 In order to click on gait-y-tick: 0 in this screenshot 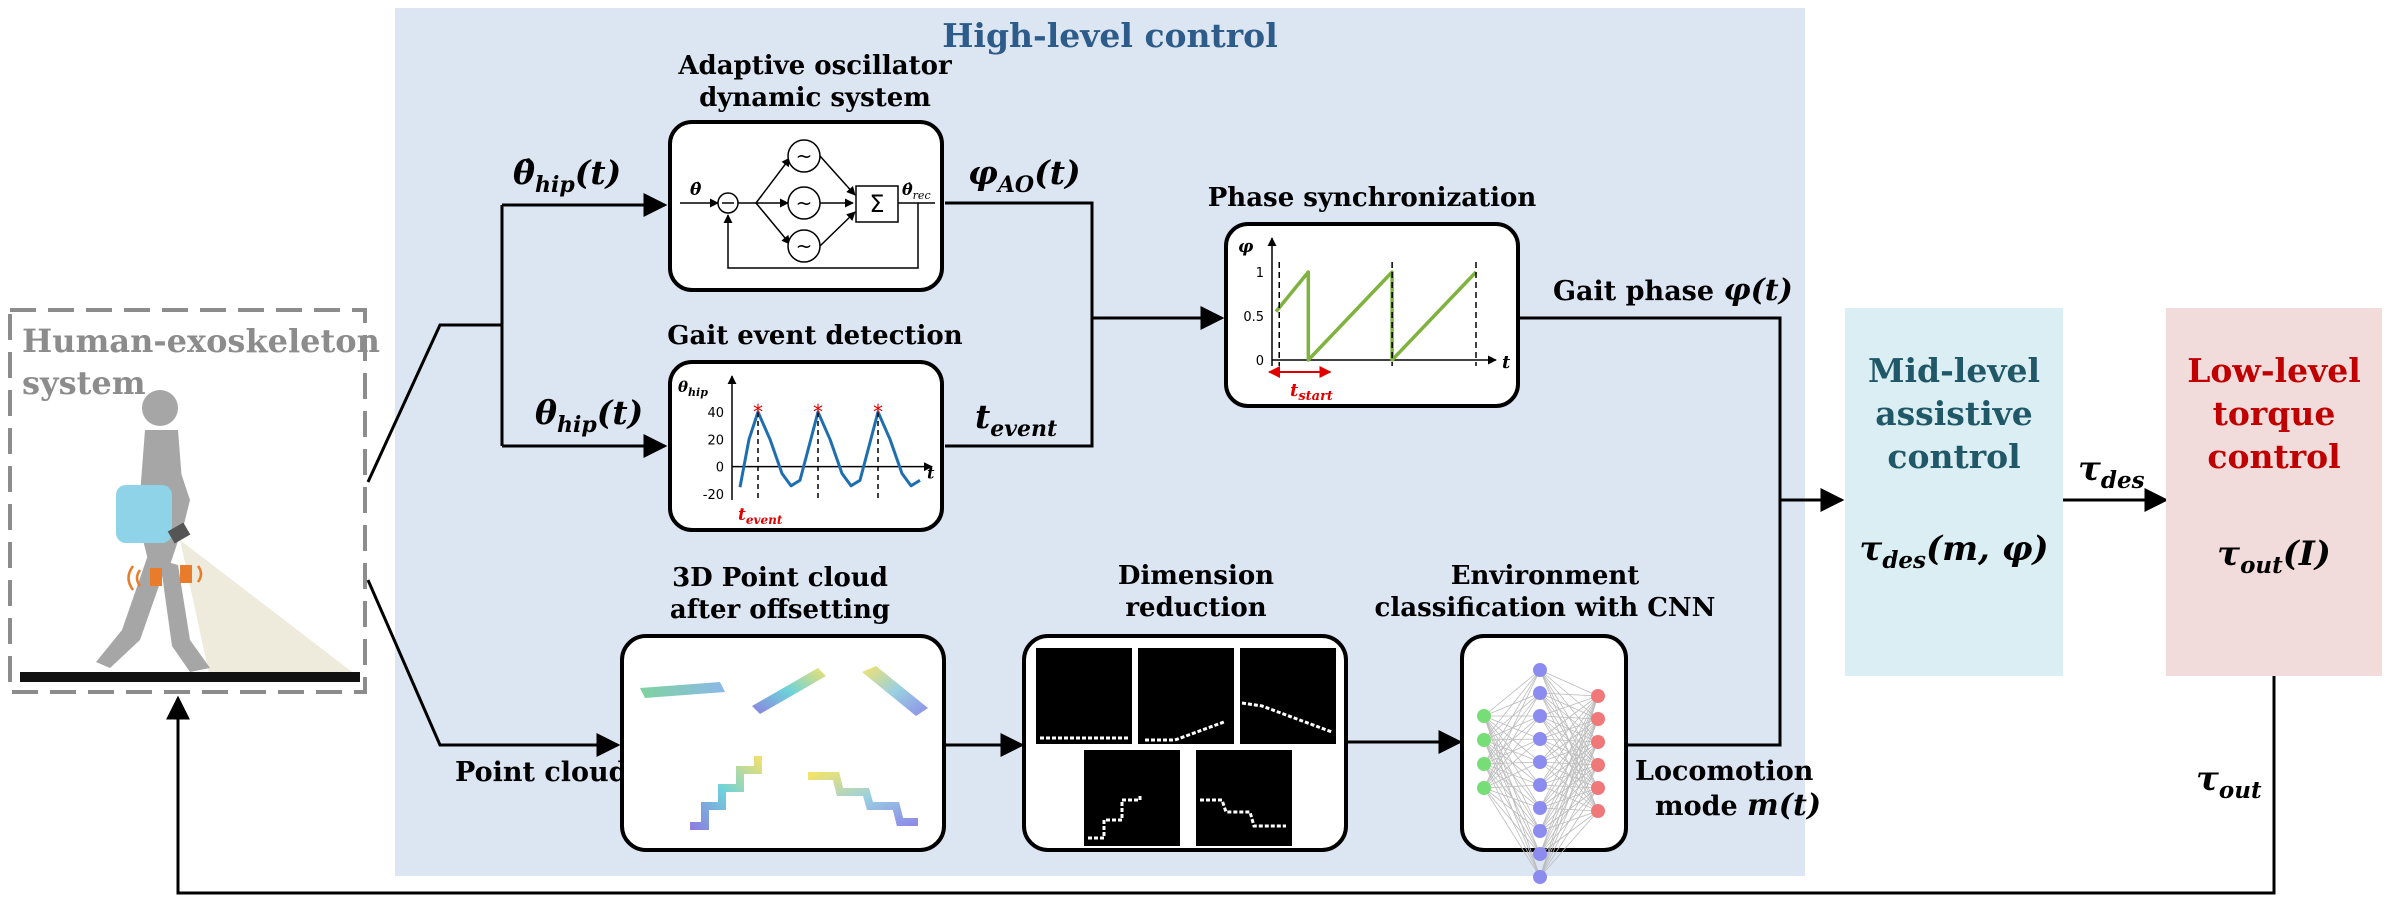, I will do `click(720, 468)`.